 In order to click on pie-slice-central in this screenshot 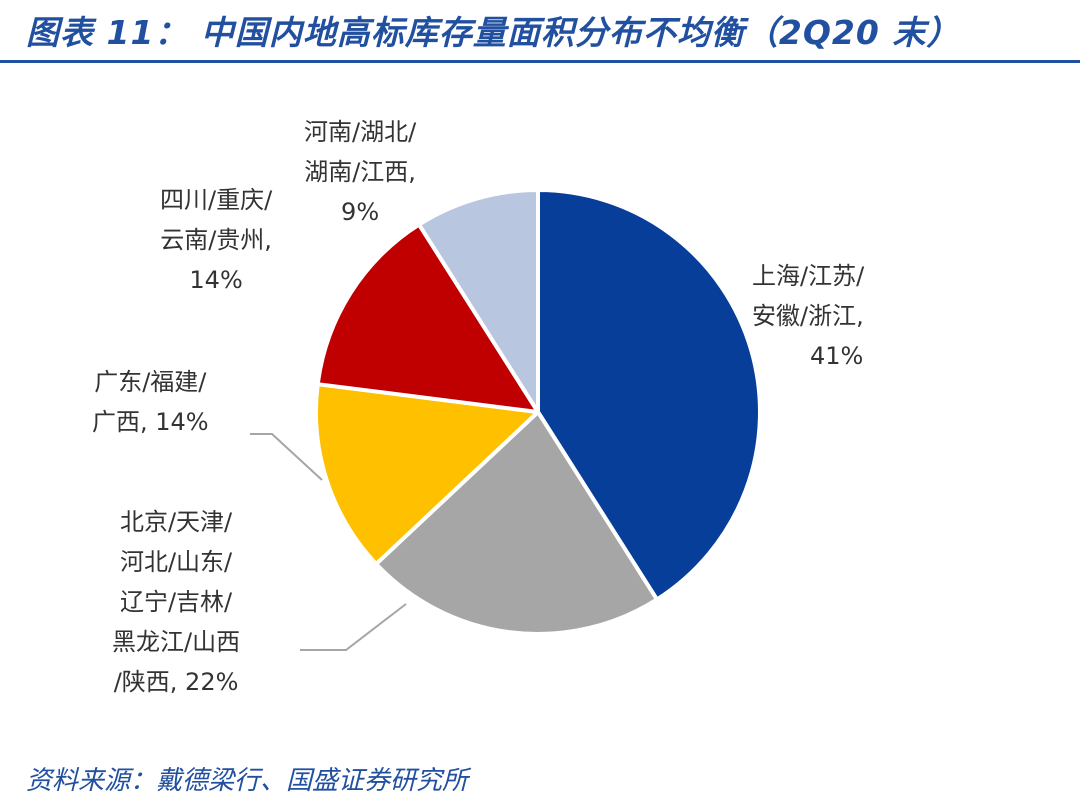, I will do `click(478, 301)`.